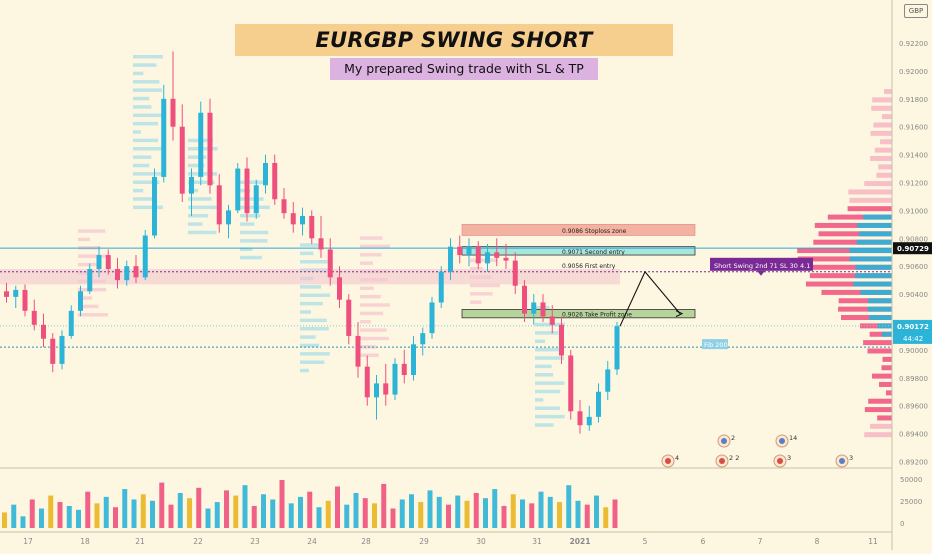 The height and width of the screenshot is (554, 932). I want to click on price-tick-label: 0.89600, so click(913, 407).